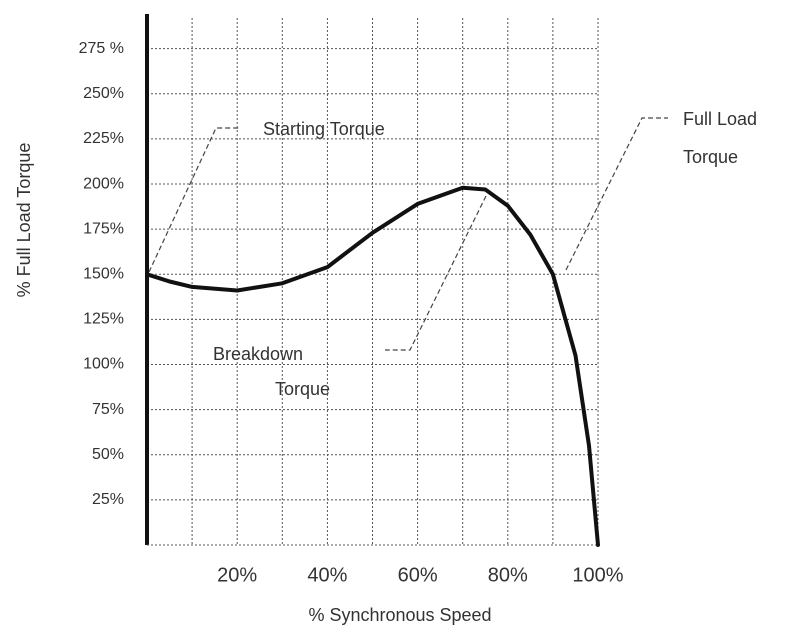 The image size is (811, 634). I want to click on x-tick-label: 80%, so click(508, 575).